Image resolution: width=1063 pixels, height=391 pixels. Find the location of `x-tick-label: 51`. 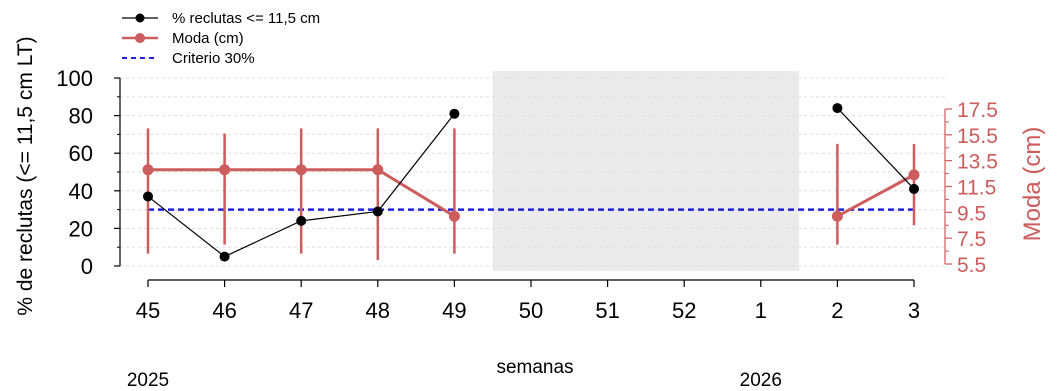

x-tick-label: 51 is located at coordinates (607, 310).